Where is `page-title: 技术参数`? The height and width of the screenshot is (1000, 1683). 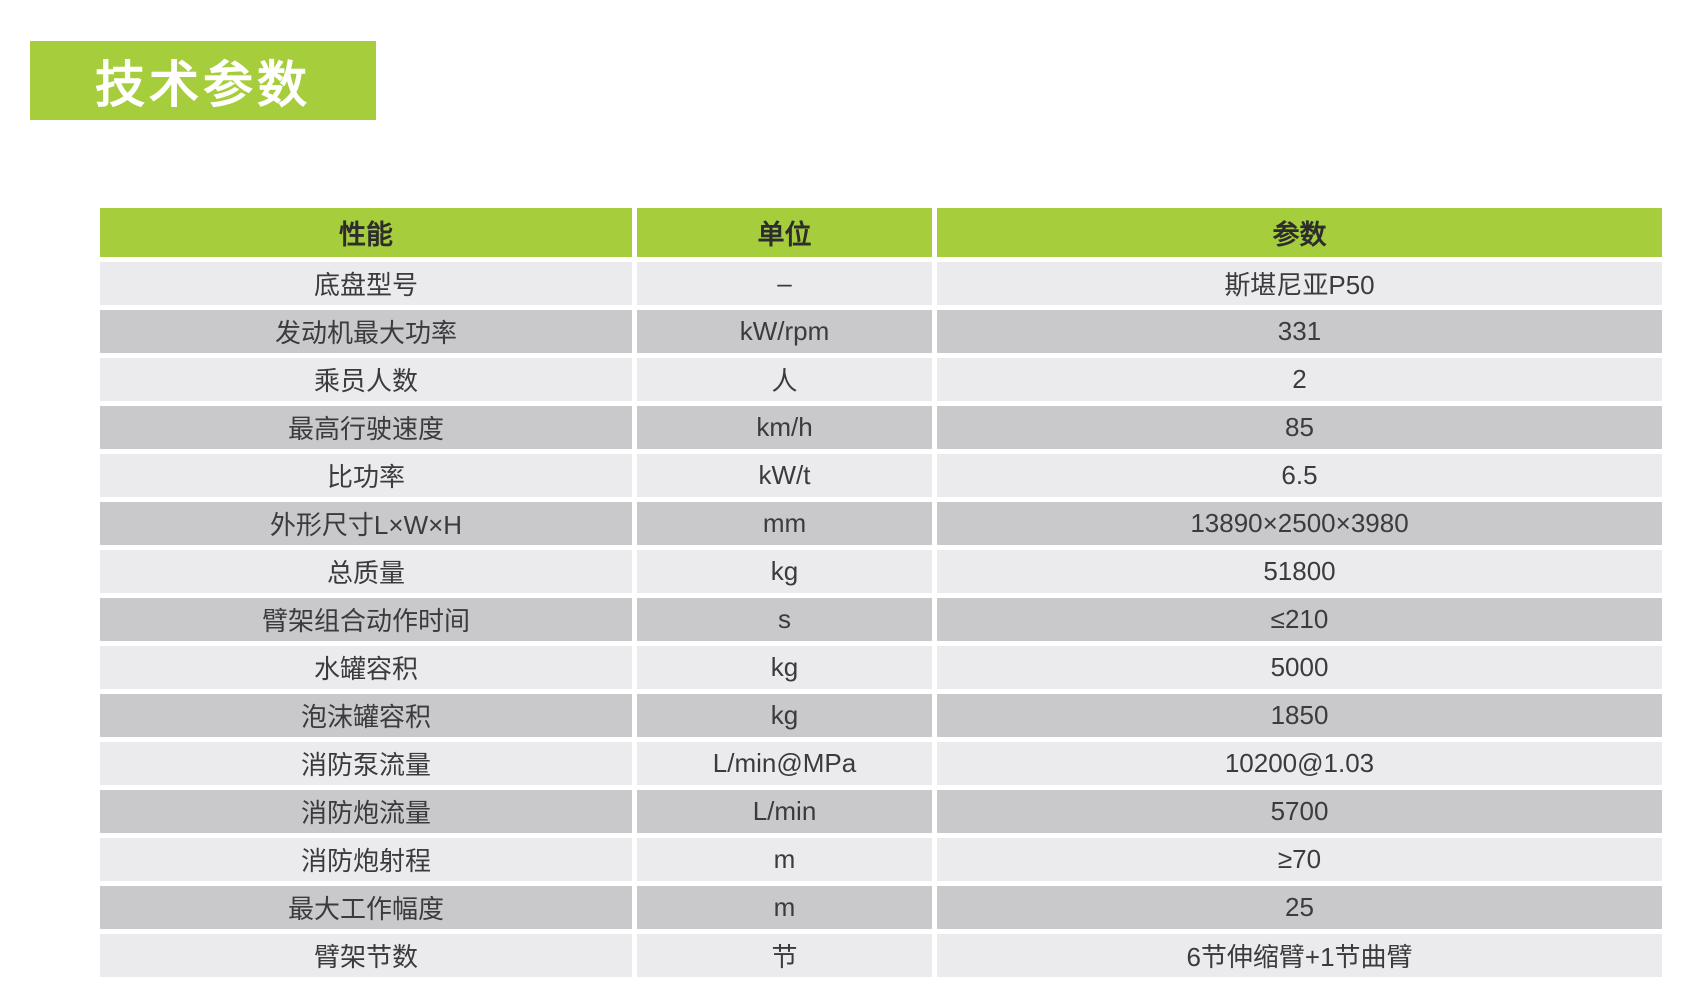 page-title: 技术参数 is located at coordinates (203, 84).